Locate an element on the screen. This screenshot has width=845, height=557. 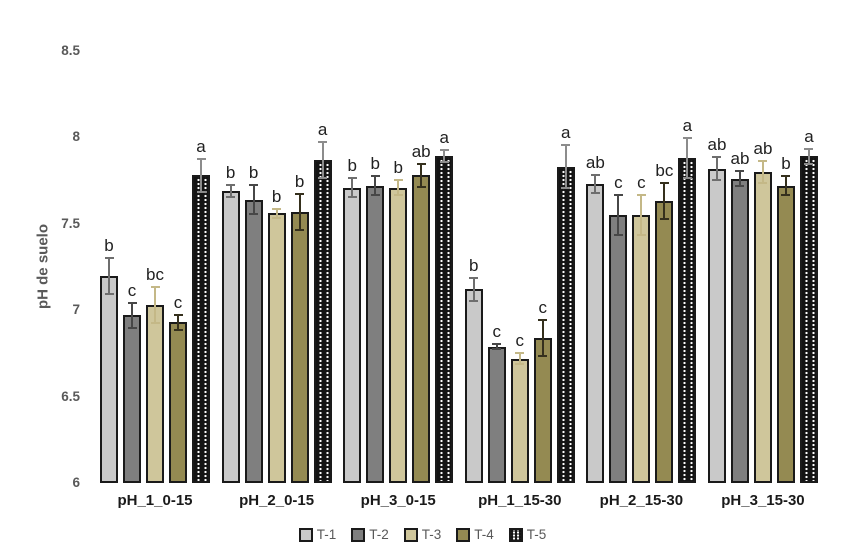
legend-item-t-4: T-4 is located at coordinates (475, 534).